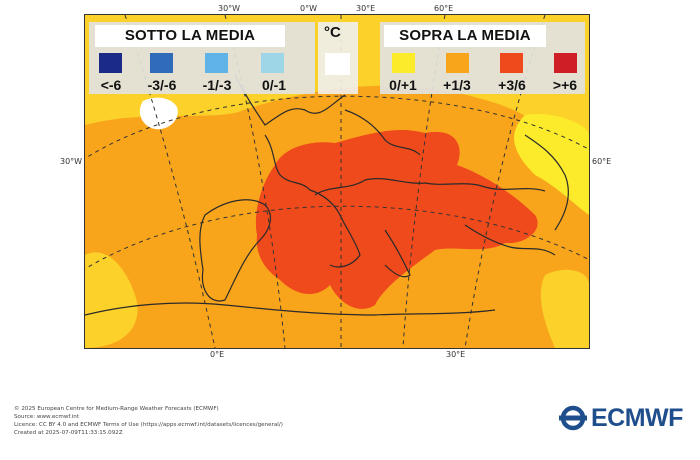 Image resolution: width=700 pixels, height=460 pixels. What do you see at coordinates (162, 85) in the screenshot?
I see `legend-label-below-2: -3/-6` at bounding box center [162, 85].